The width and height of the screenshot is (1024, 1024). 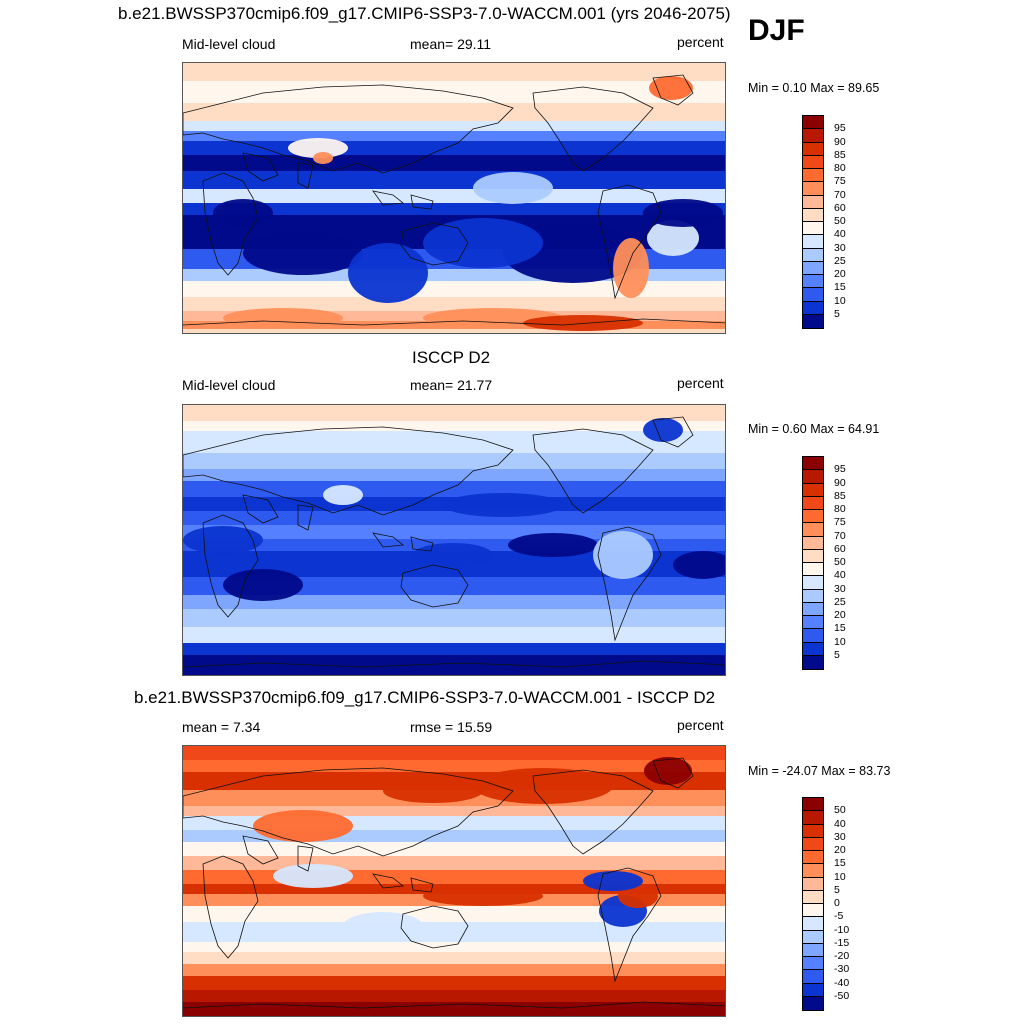 What do you see at coordinates (700, 725) in the screenshot?
I see `panel-3-units: percent` at bounding box center [700, 725].